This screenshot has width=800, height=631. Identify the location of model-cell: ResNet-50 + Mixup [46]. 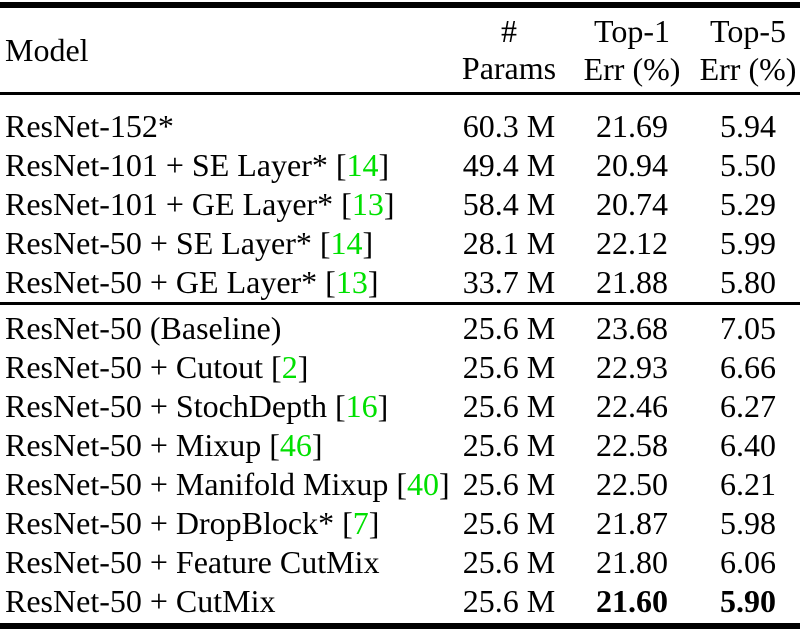
(225, 445).